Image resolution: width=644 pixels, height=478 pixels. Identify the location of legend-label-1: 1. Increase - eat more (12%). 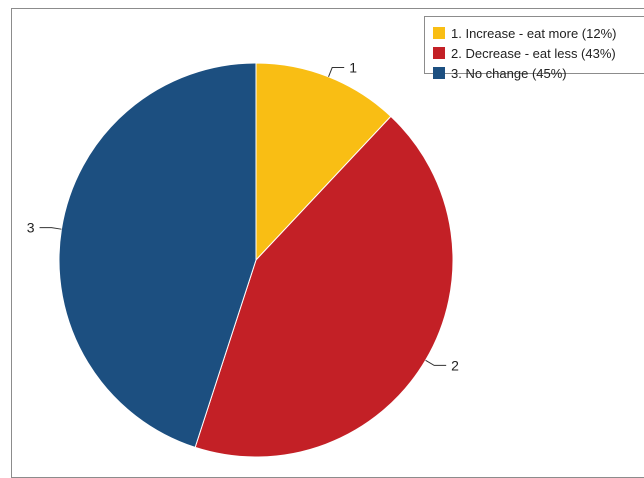
(534, 33).